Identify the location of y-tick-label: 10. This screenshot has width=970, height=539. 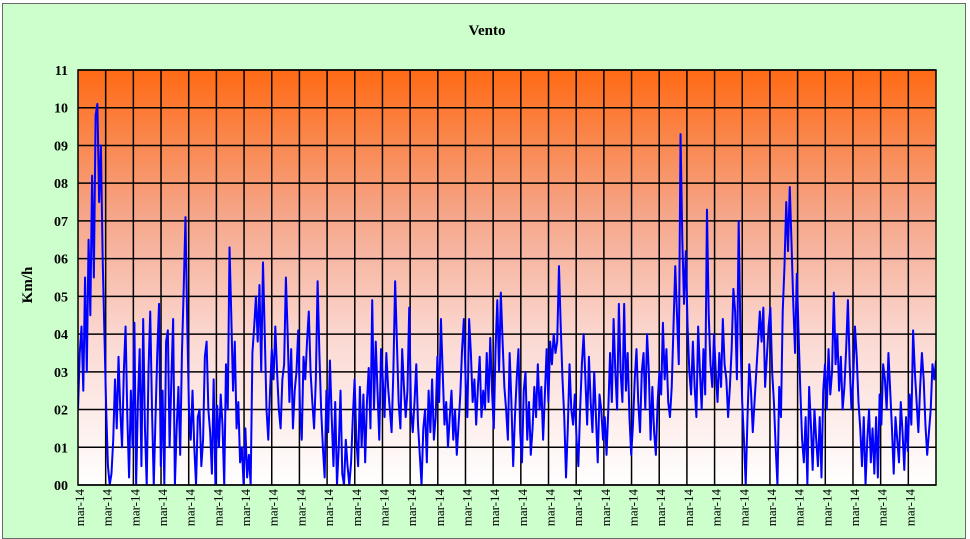
(61, 109).